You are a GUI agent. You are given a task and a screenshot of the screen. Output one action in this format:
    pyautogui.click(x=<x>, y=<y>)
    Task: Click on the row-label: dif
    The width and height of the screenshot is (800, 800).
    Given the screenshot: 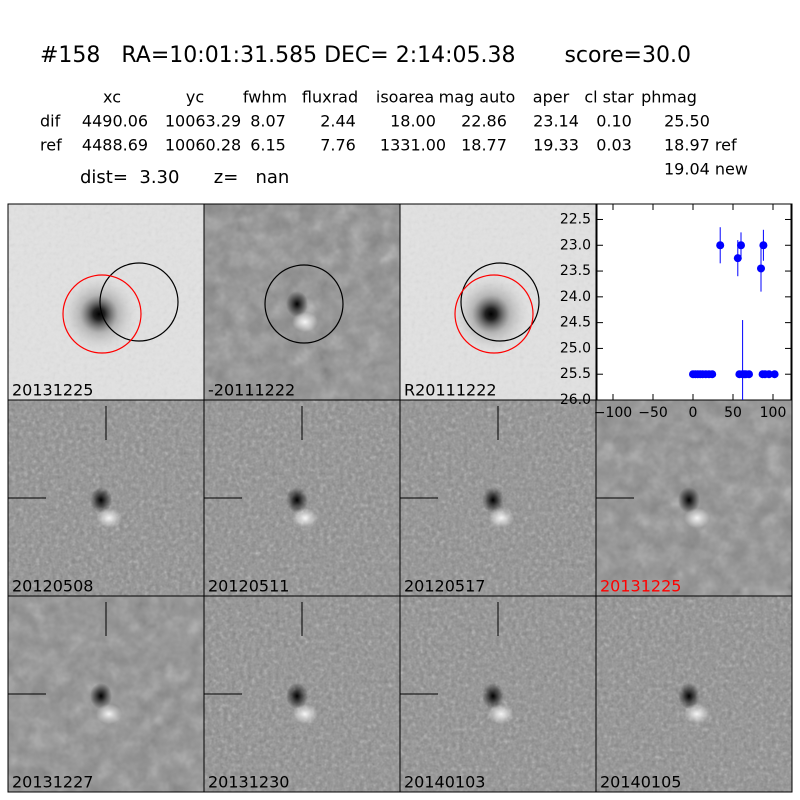 What is the action you would take?
    pyautogui.click(x=50, y=121)
    